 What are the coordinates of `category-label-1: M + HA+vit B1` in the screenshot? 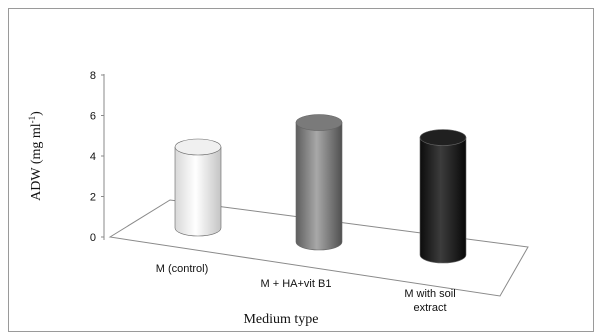 It's located at (296, 284).